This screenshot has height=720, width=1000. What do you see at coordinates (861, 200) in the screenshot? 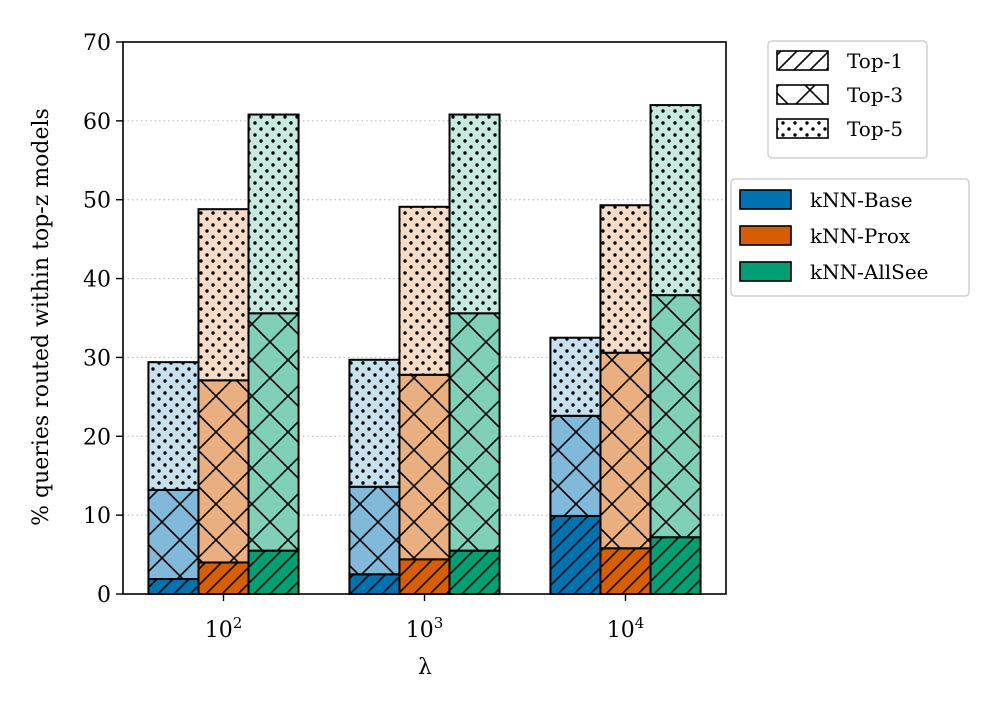
I see `series-legend-label: kNN-Base` at bounding box center [861, 200].